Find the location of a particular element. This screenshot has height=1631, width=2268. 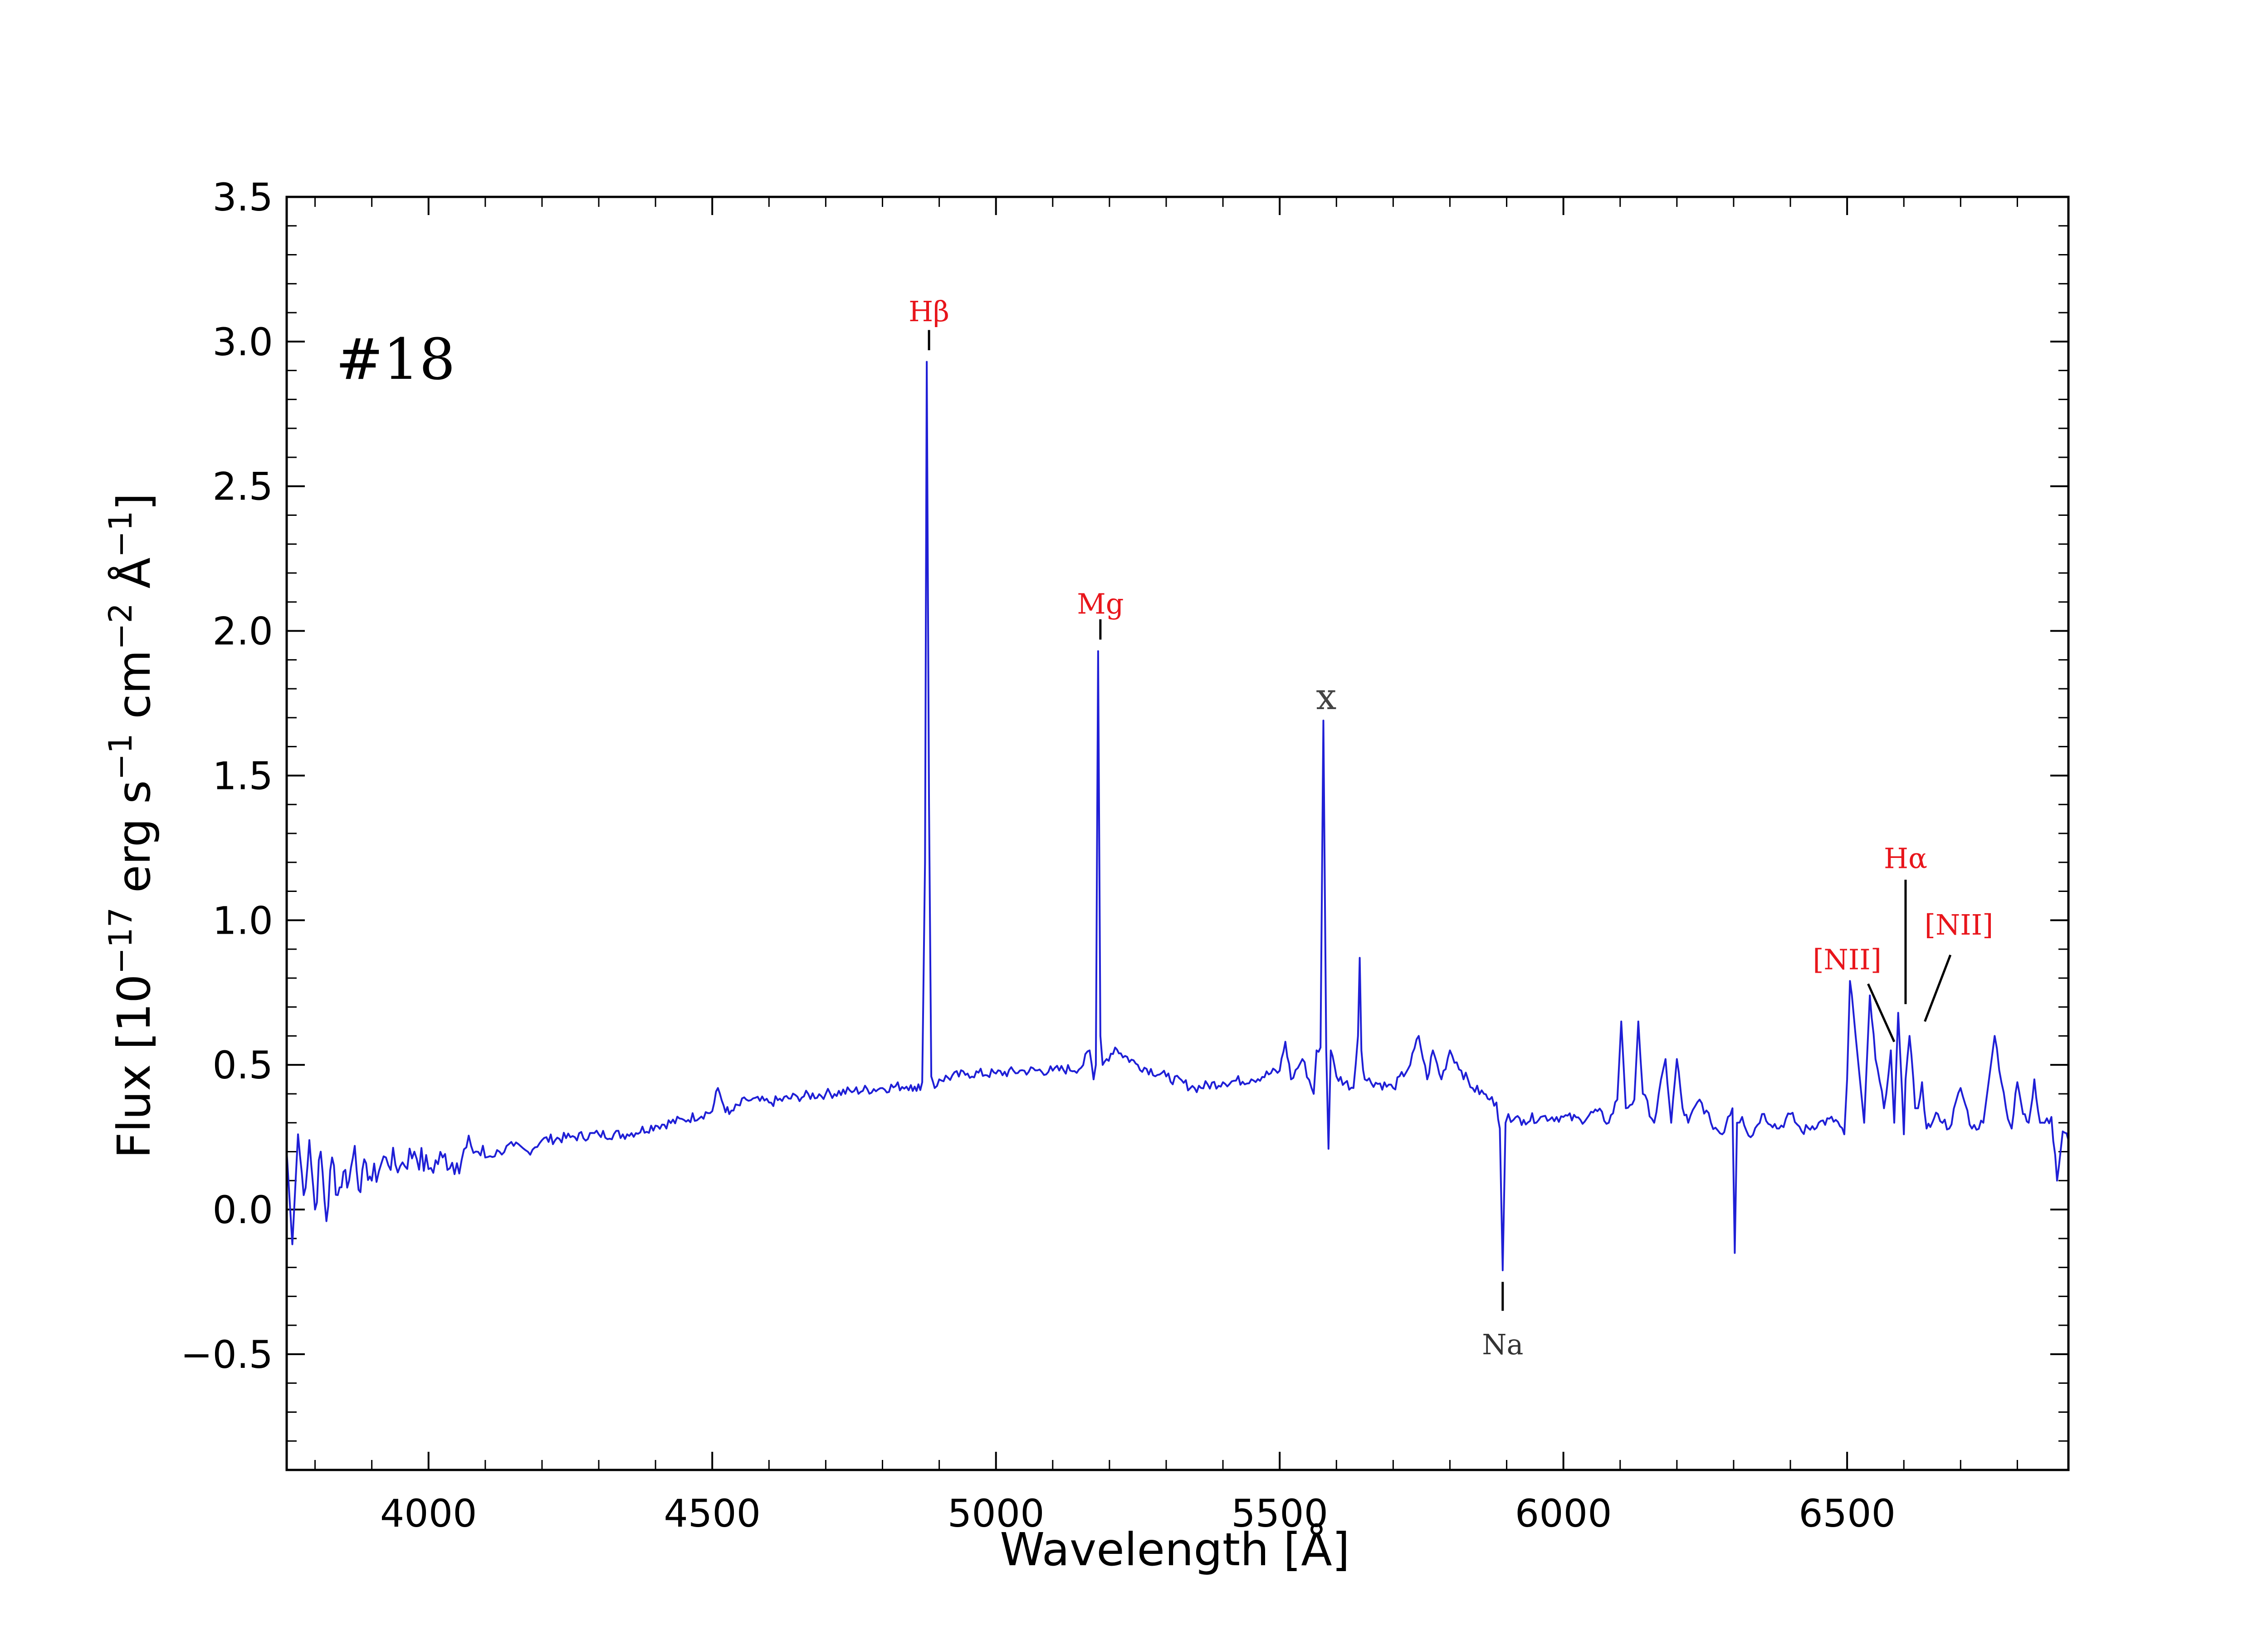

x-axis-title: Wavelength [Å] is located at coordinates (1175, 1549).